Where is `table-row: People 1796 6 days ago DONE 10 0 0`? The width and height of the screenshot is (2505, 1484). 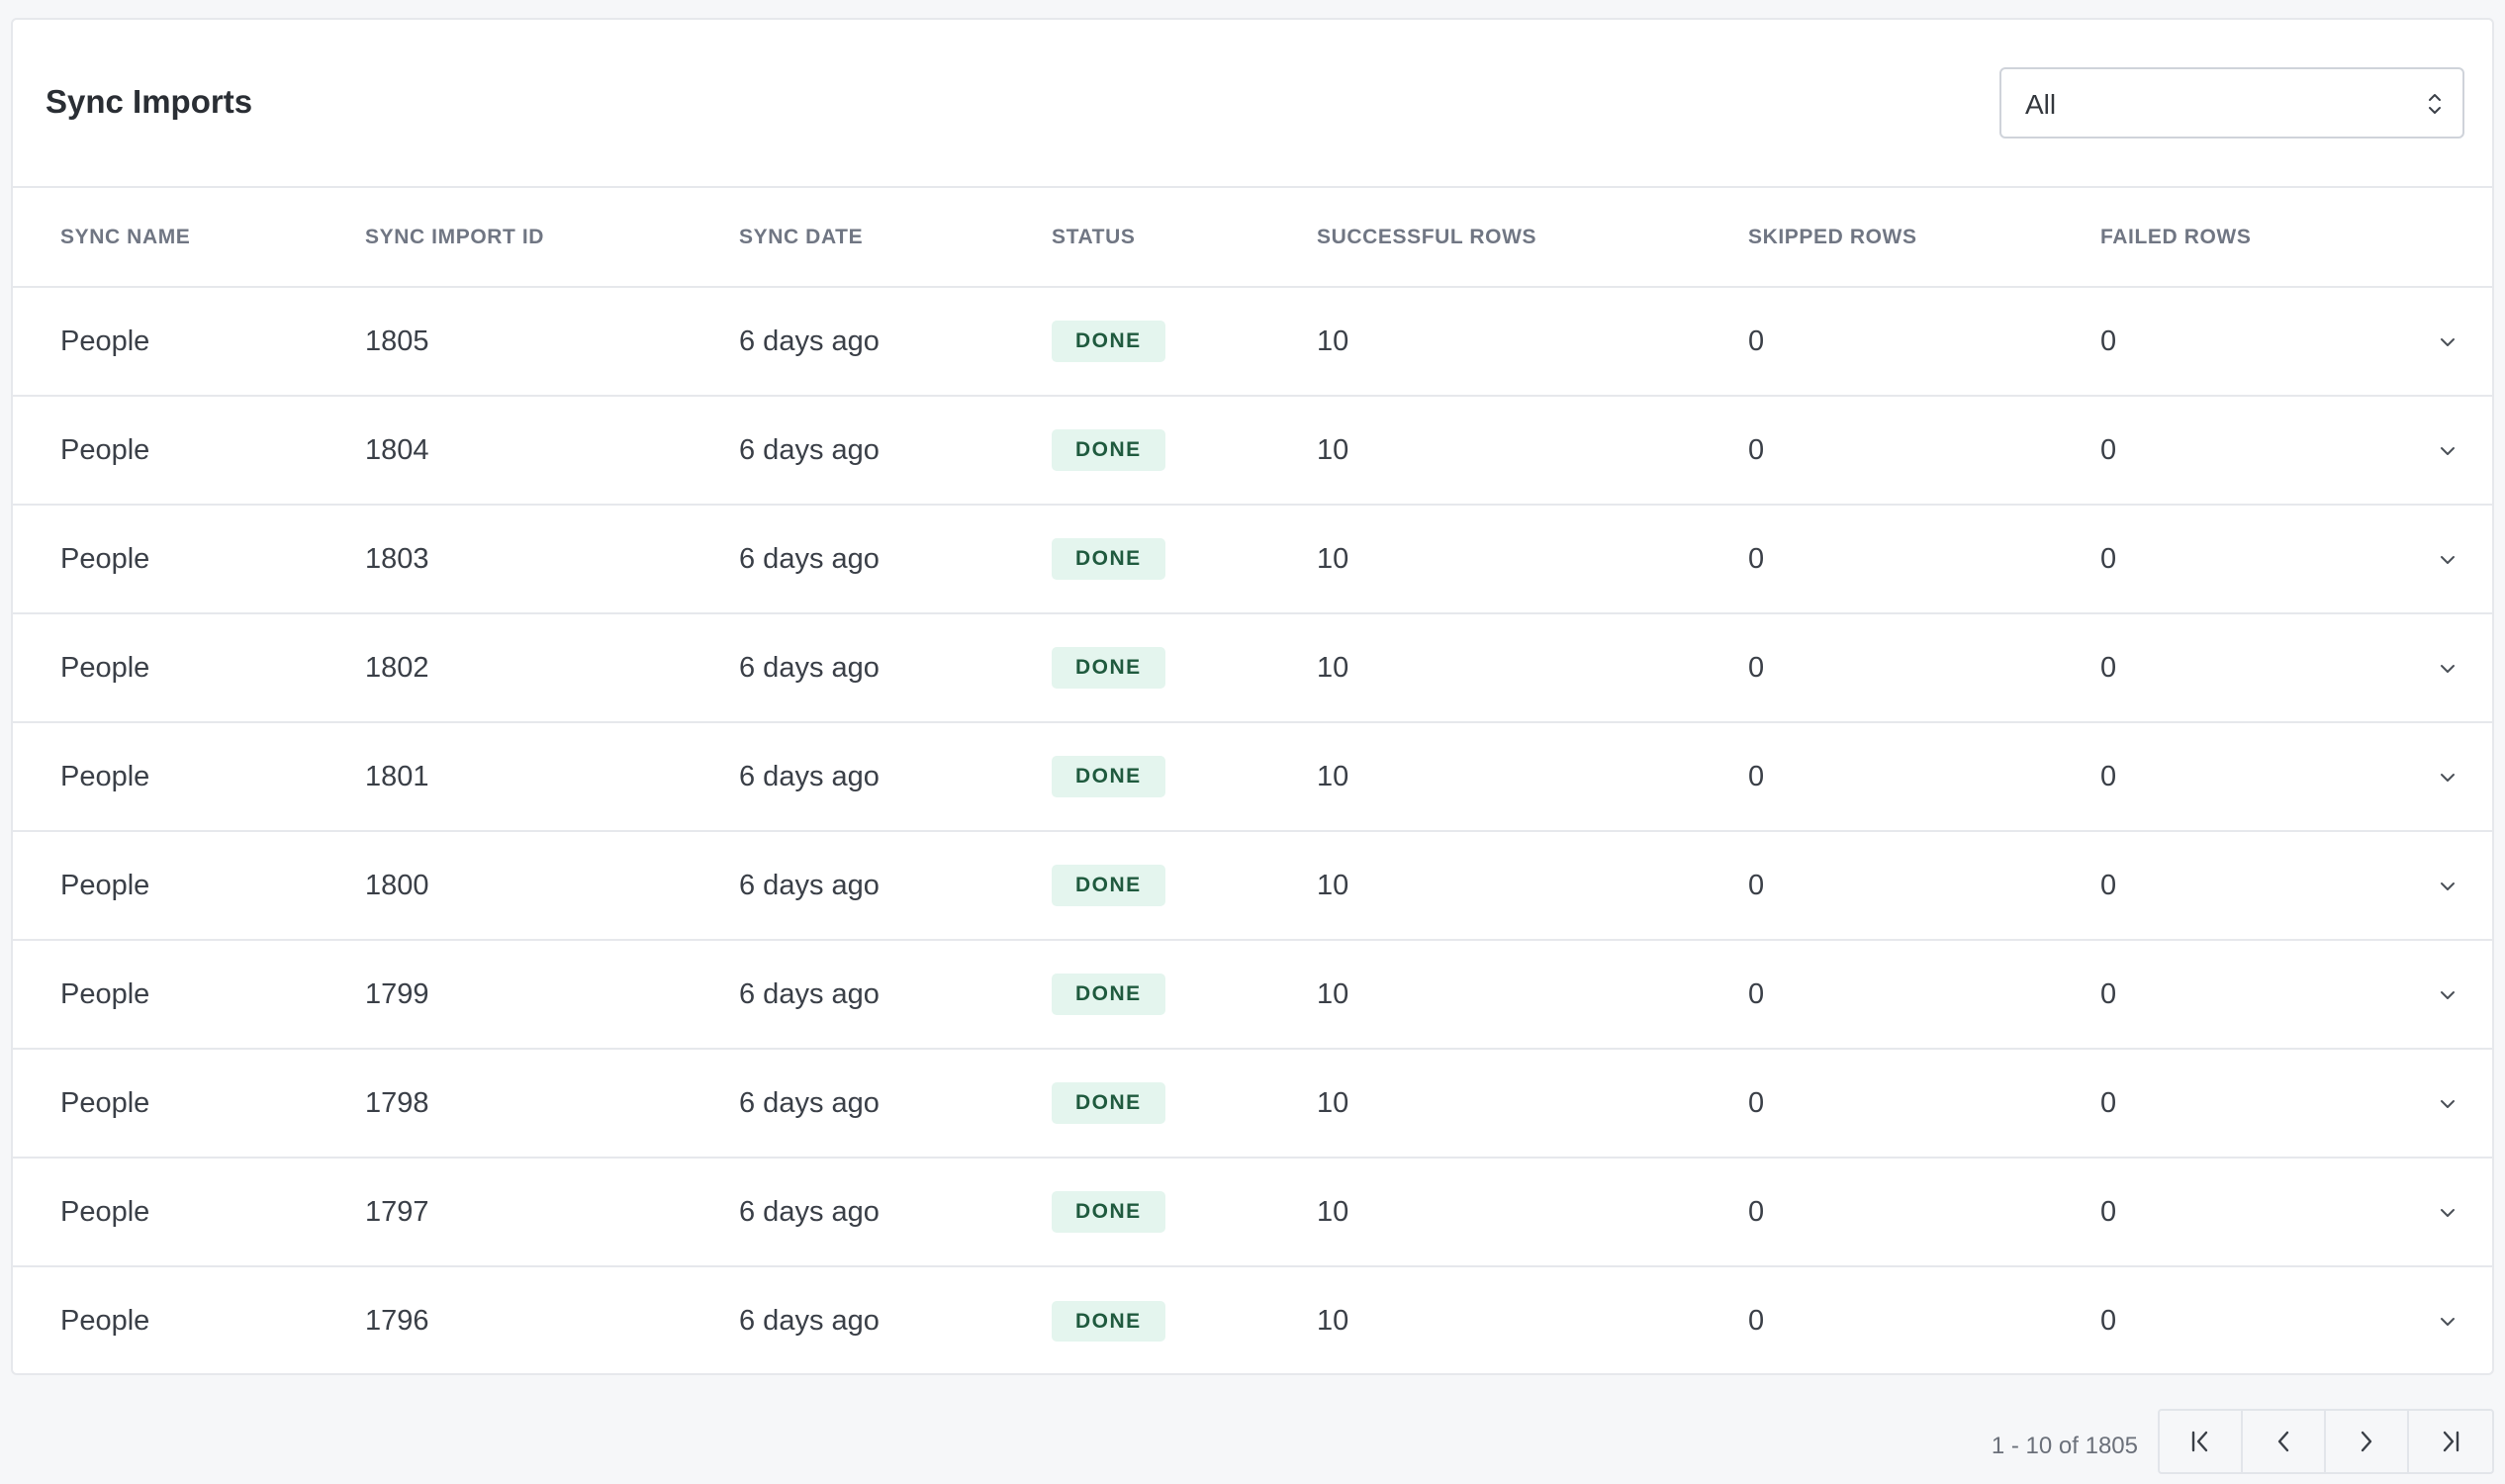 table-row: People 1796 6 days ago DONE 10 0 0 is located at coordinates (1252, 1319).